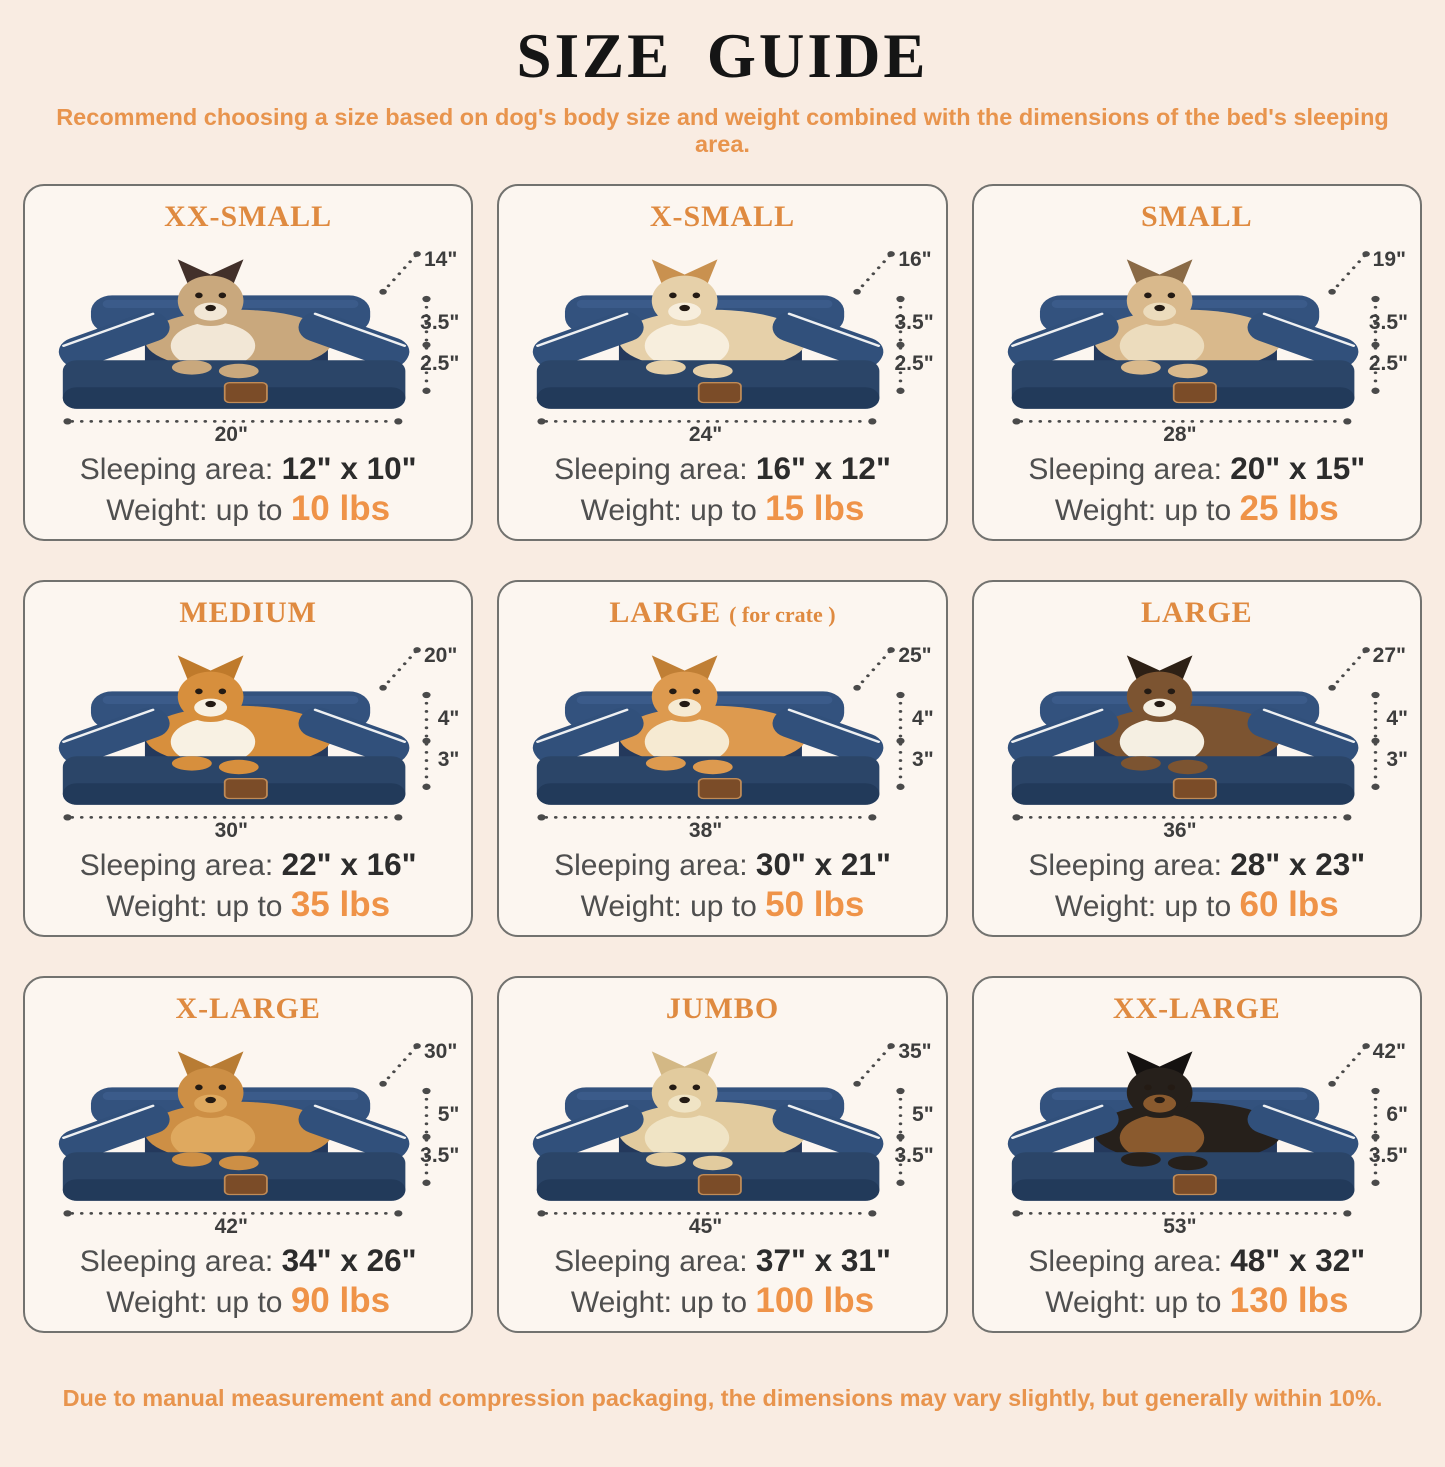 Image resolution: width=1445 pixels, height=1467 pixels. Describe the element at coordinates (1196, 1009) in the screenshot. I see `size-name: XX-LARGE` at that location.